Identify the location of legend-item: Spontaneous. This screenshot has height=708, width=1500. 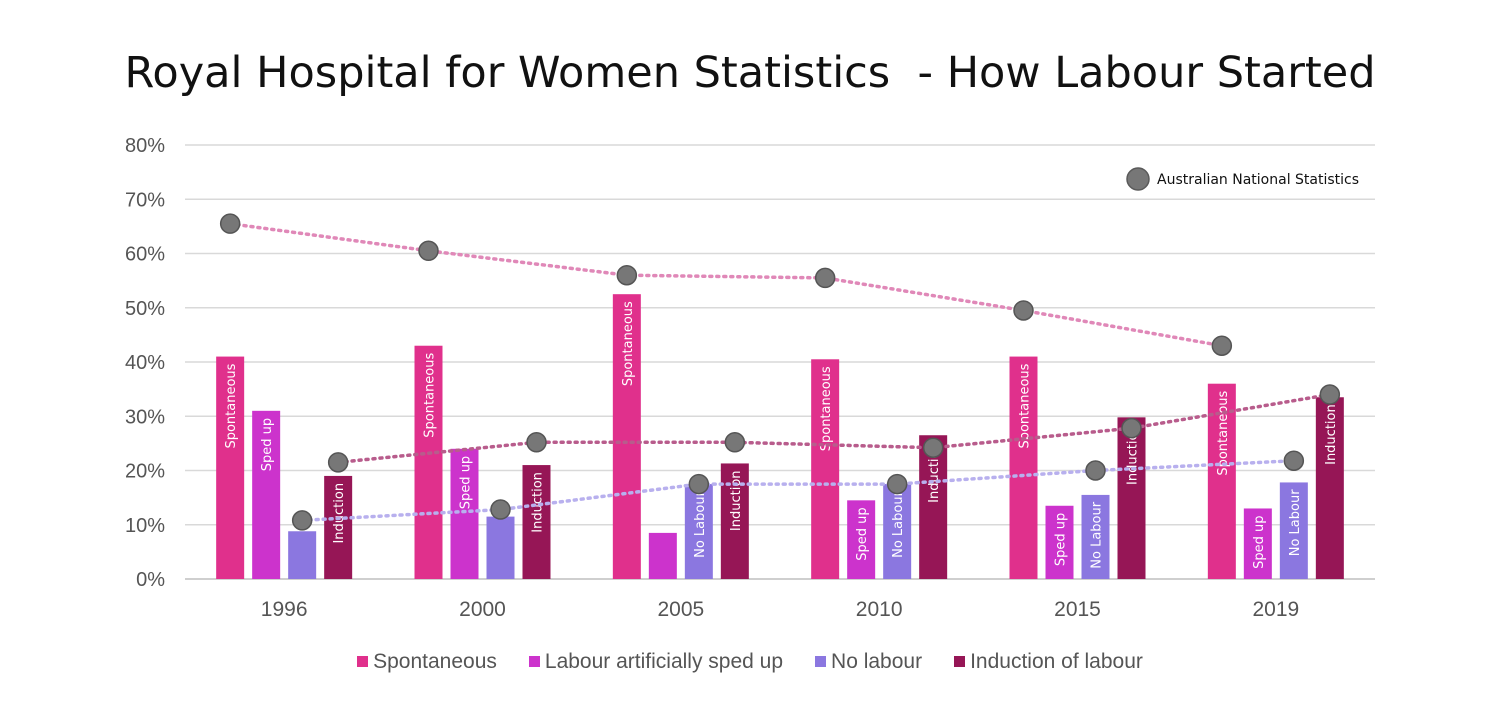
(427, 662).